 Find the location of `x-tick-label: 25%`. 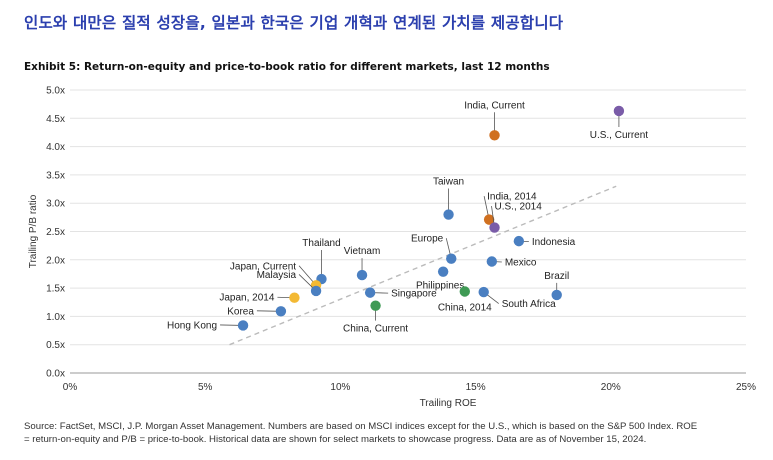

x-tick-label: 25% is located at coordinates (746, 387).